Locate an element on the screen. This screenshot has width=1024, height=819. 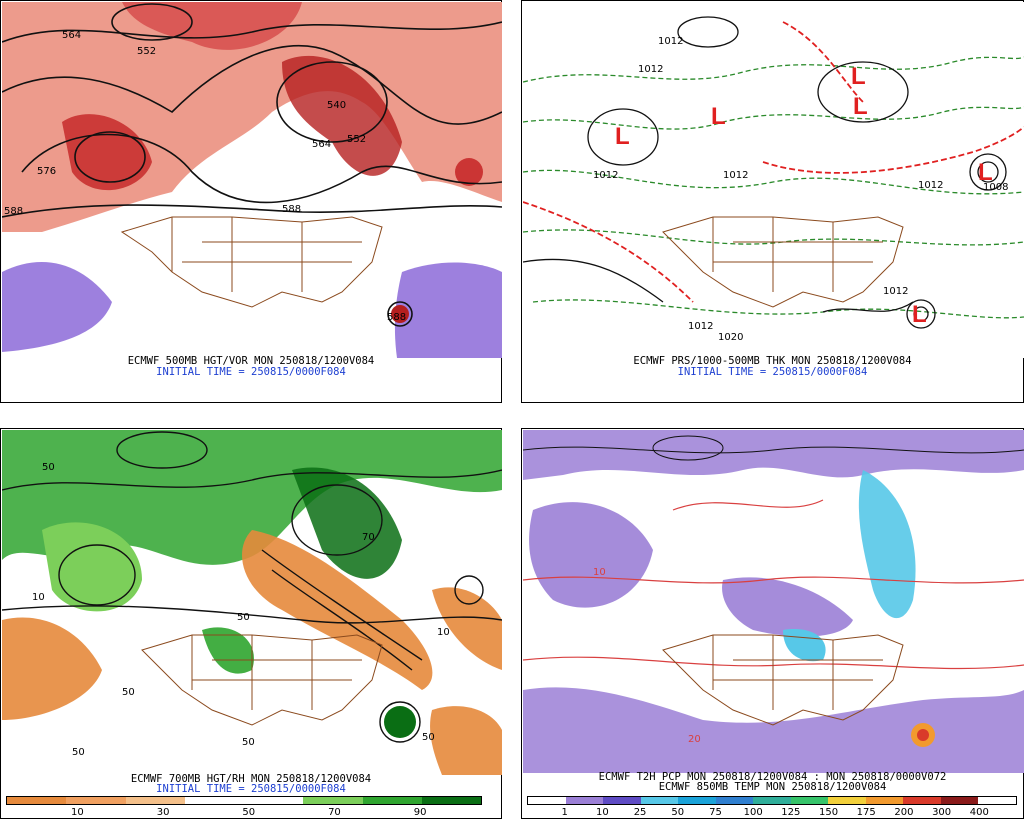
legend-tick-label: 1 is located at coordinates (564, 812).